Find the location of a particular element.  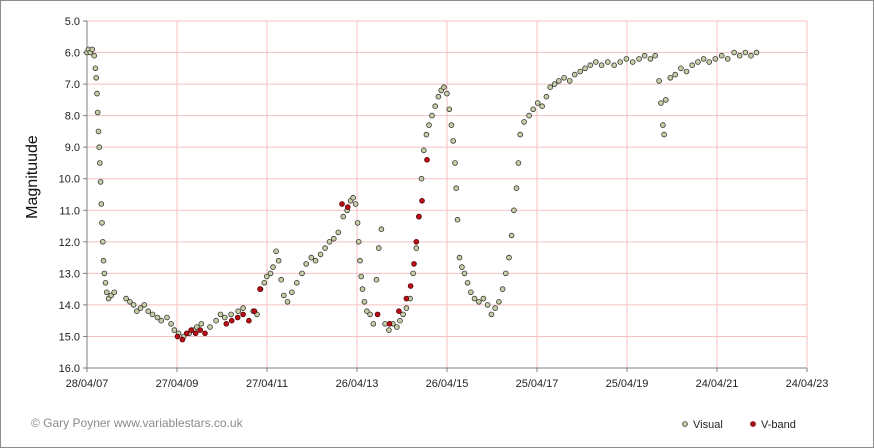

legend-label: V-band is located at coordinates (778, 425).